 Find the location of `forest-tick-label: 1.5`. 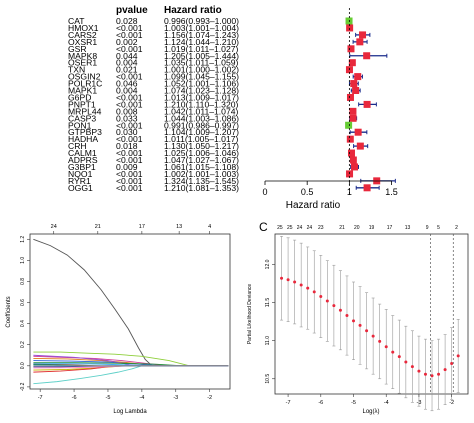

forest-tick-label: 1.5 is located at coordinates (391, 192).